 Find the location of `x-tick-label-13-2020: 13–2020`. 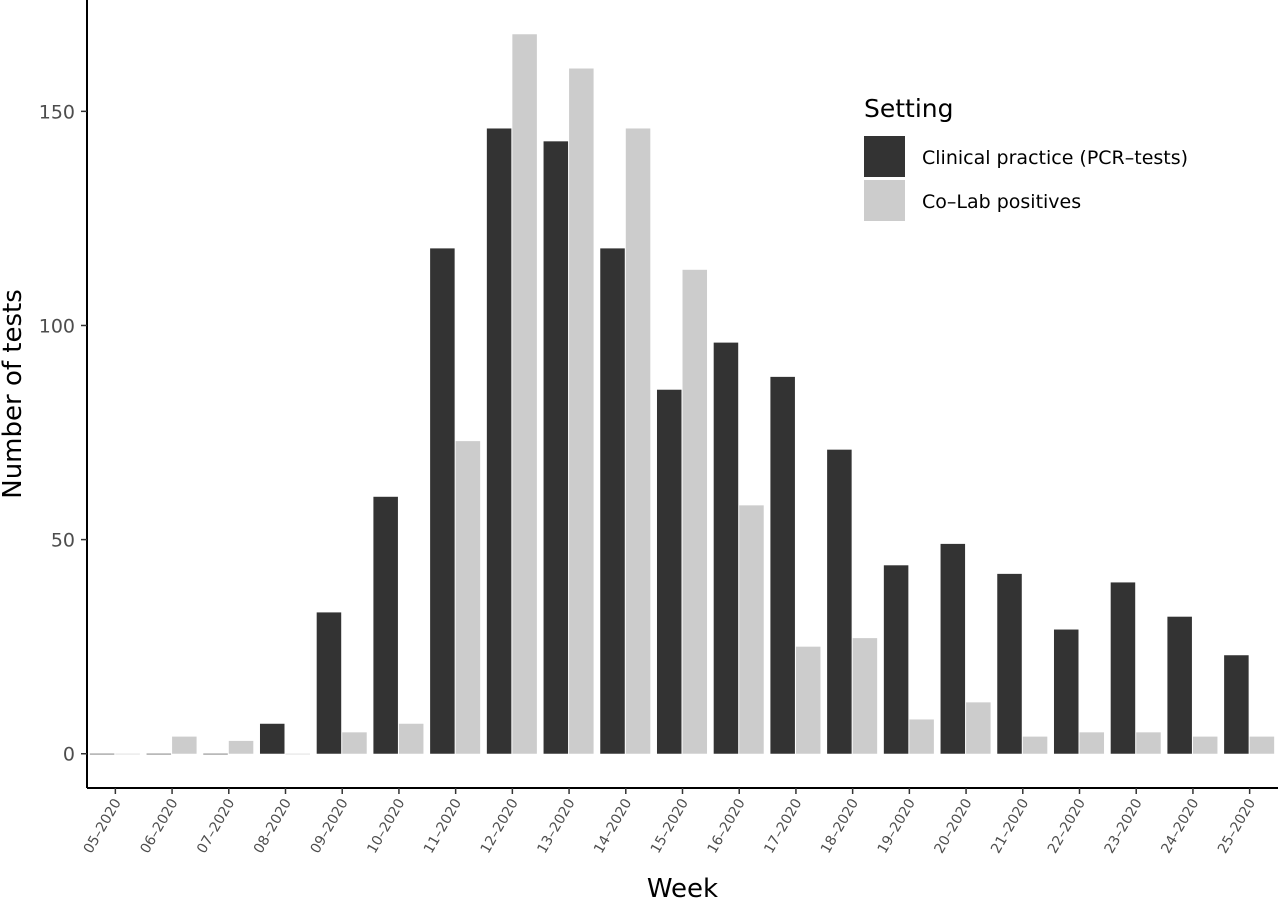

x-tick-label-13-2020: 13–2020 is located at coordinates (556, 826).